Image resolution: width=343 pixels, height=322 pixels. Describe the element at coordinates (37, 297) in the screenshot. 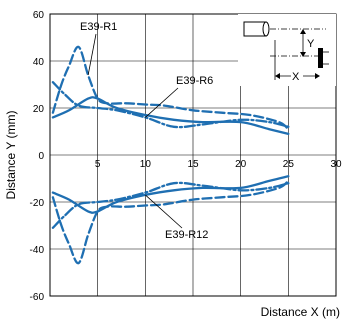

I see `y-tick-label: -60` at that location.